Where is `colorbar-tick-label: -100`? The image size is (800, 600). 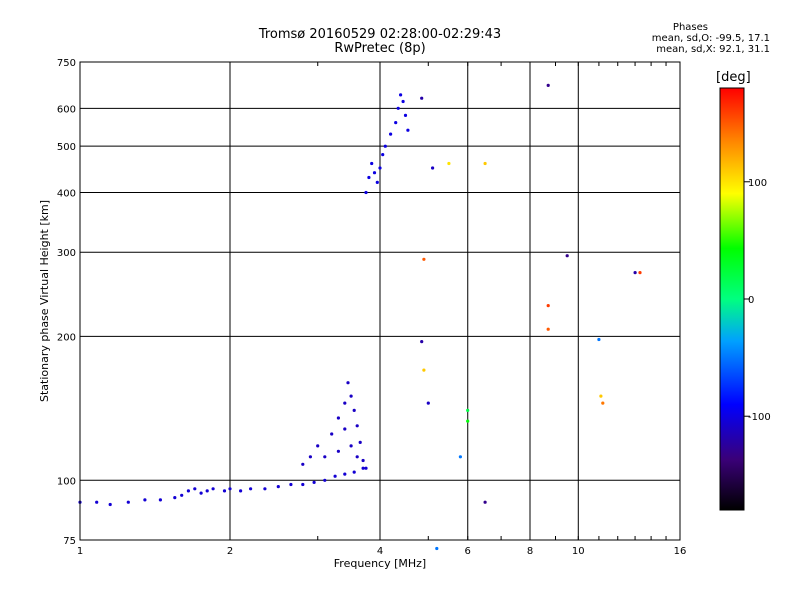 colorbar-tick-label: -100 is located at coordinates (759, 417).